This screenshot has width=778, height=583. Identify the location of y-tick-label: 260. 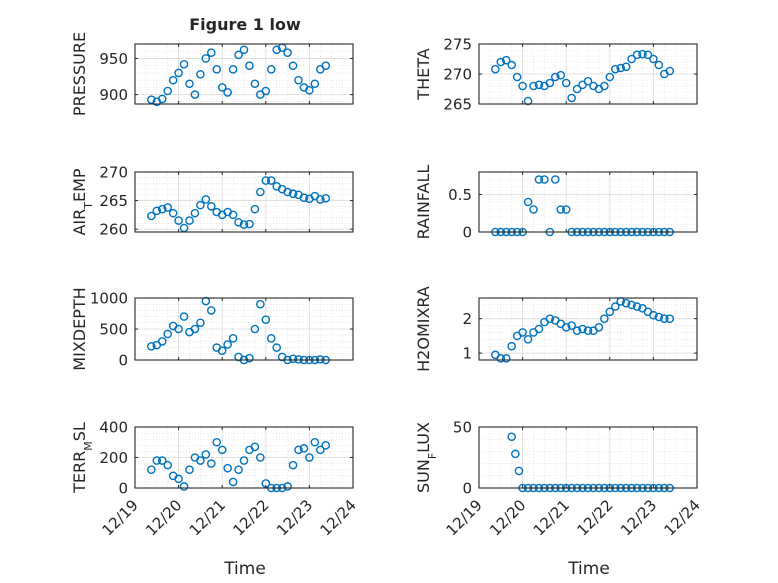
(113, 230).